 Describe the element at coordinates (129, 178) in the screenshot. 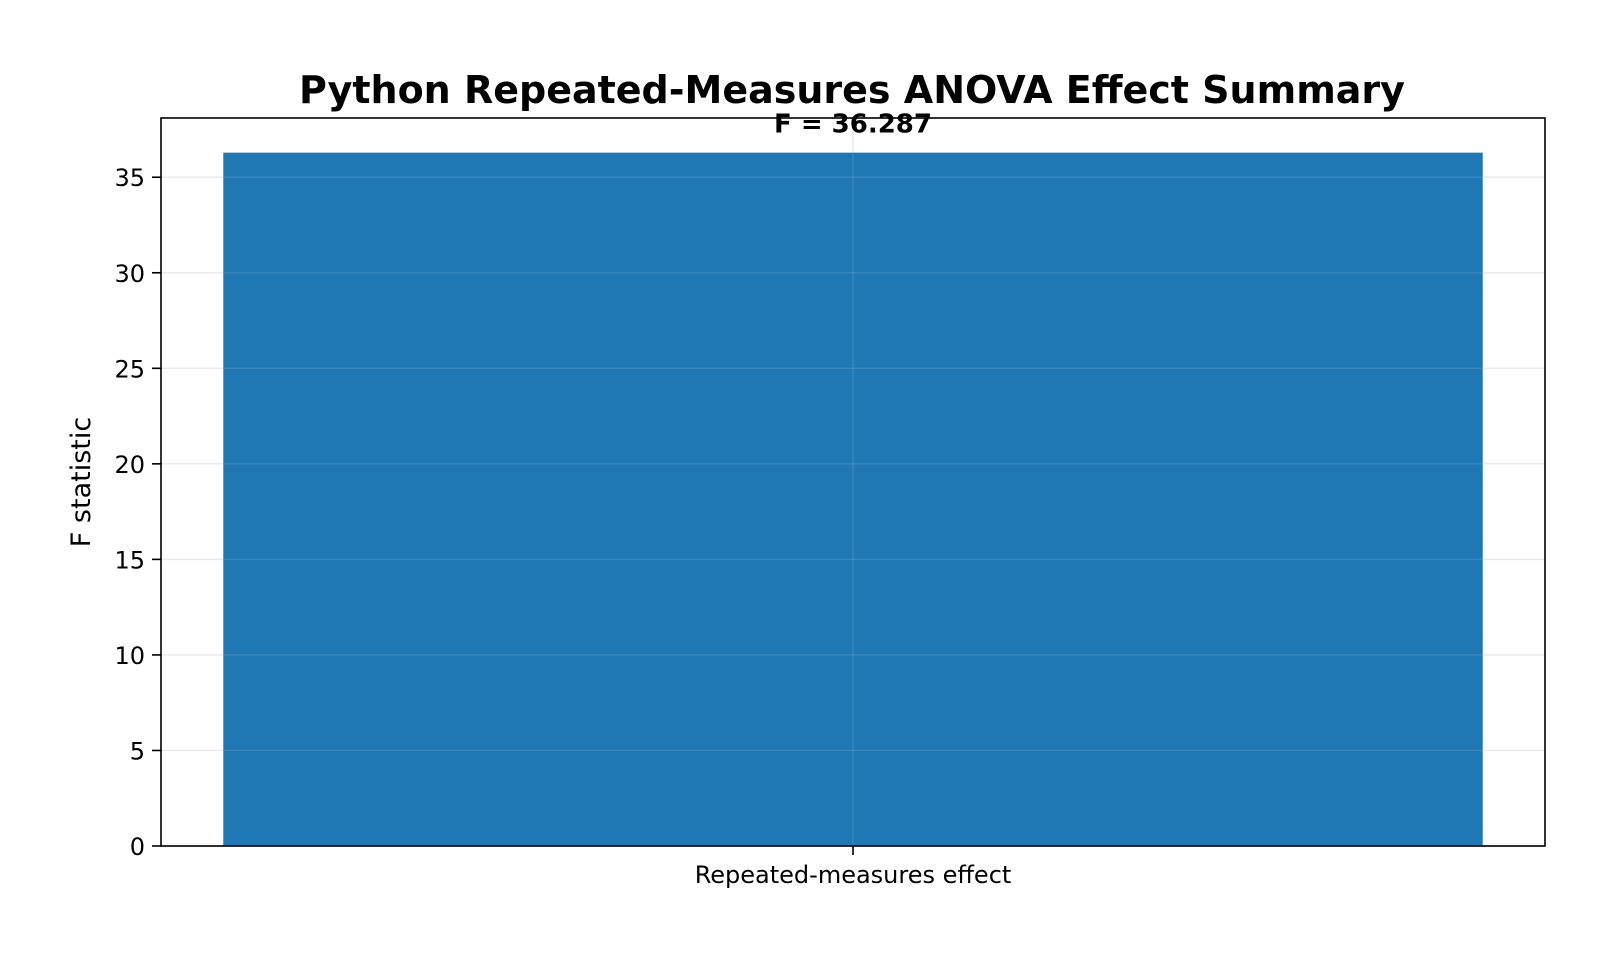

I see `y-tick-label: 35` at that location.